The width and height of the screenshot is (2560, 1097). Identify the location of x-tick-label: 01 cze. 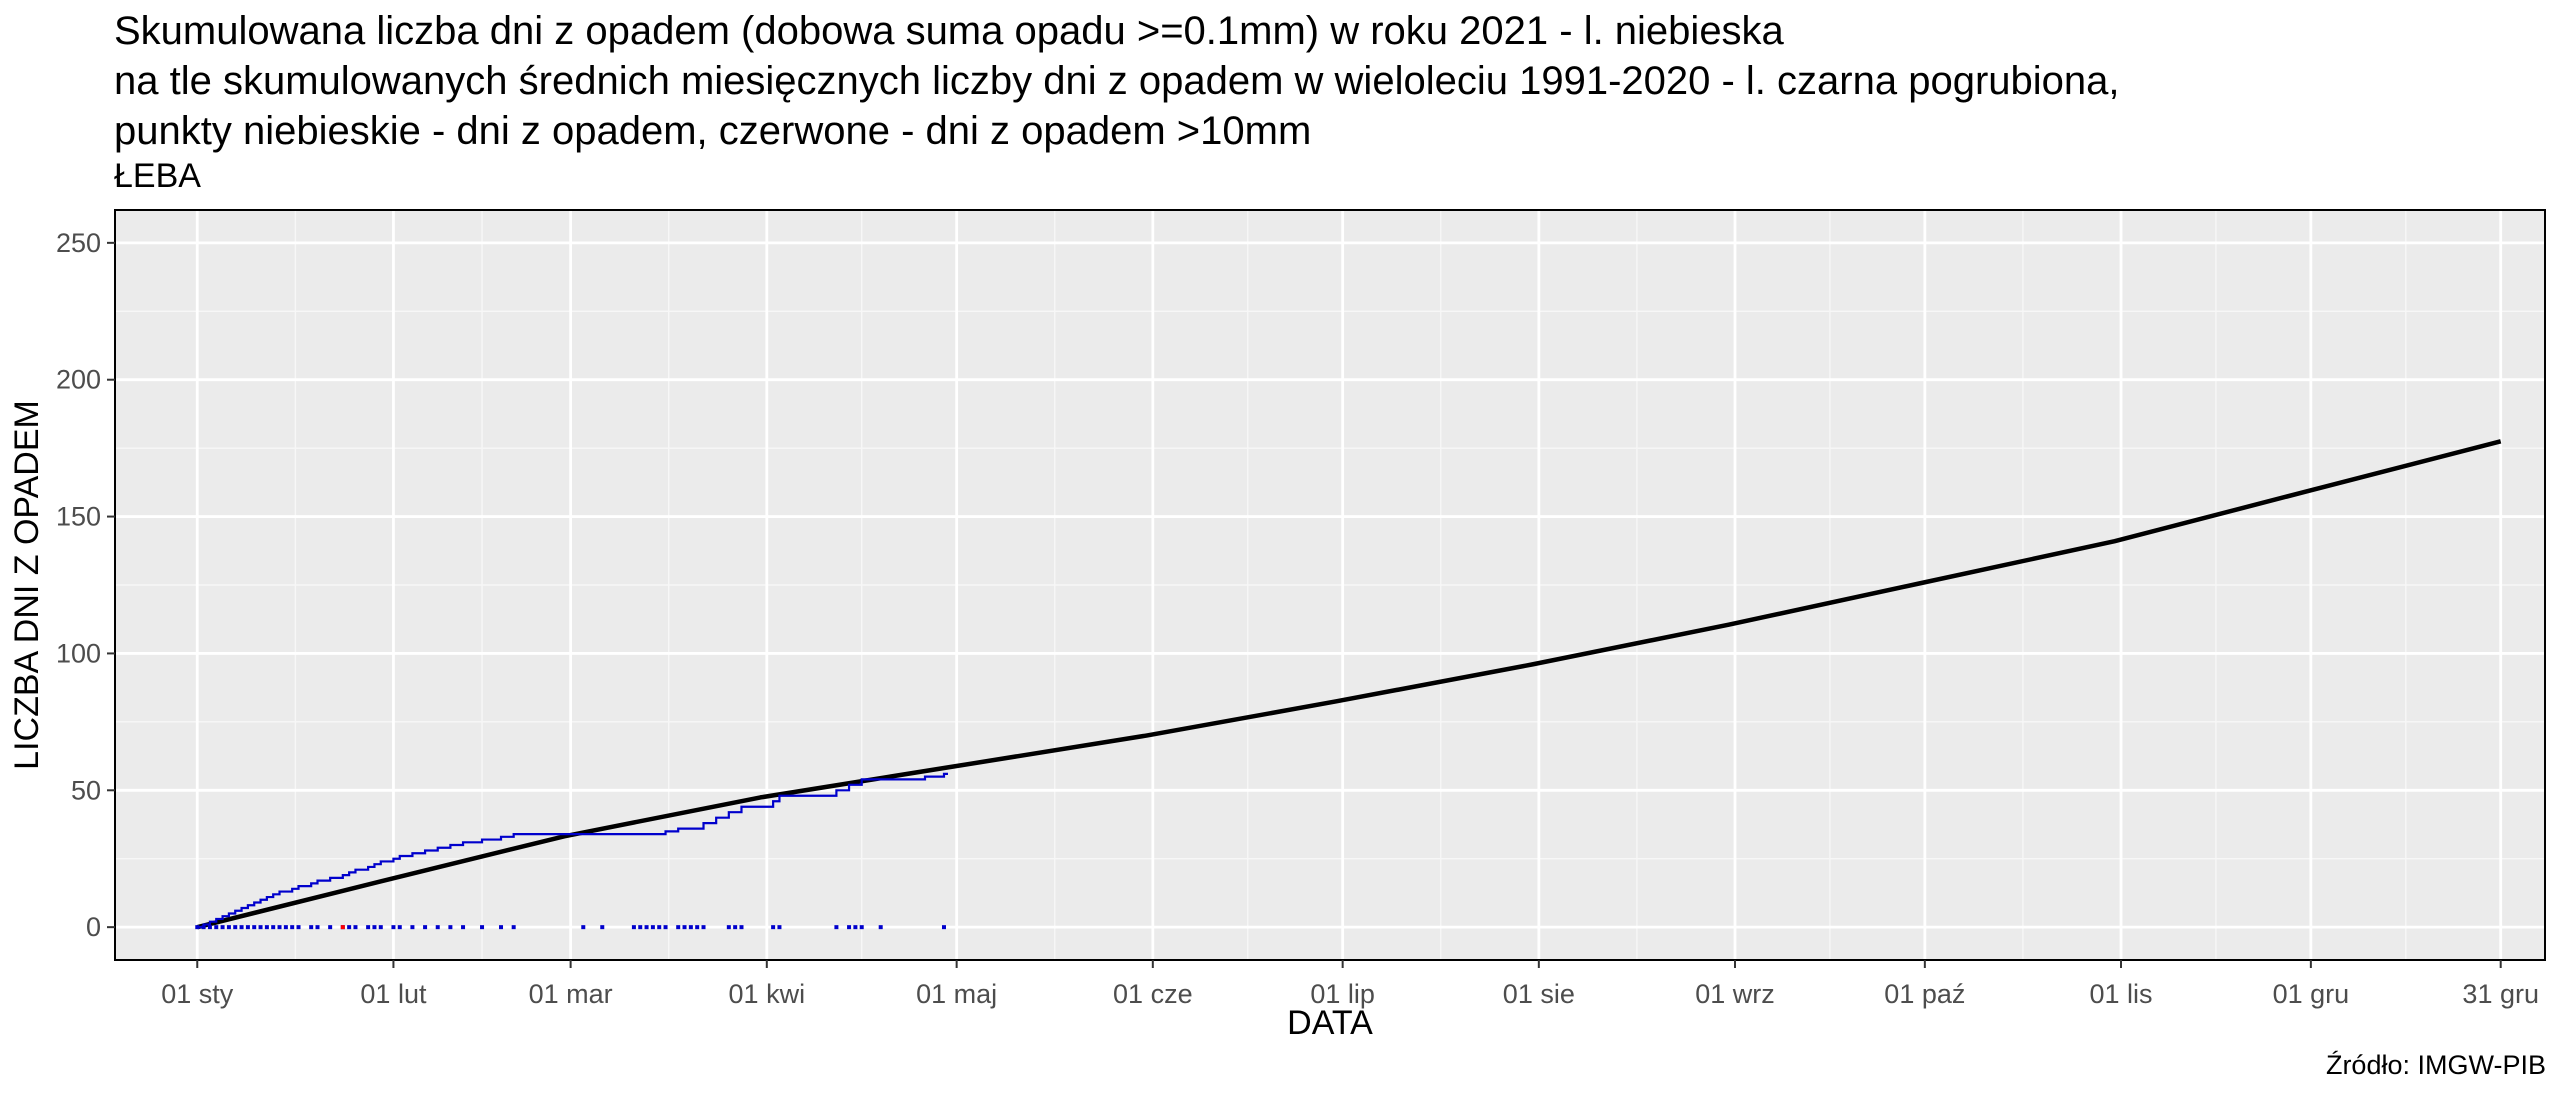
(1153, 994).